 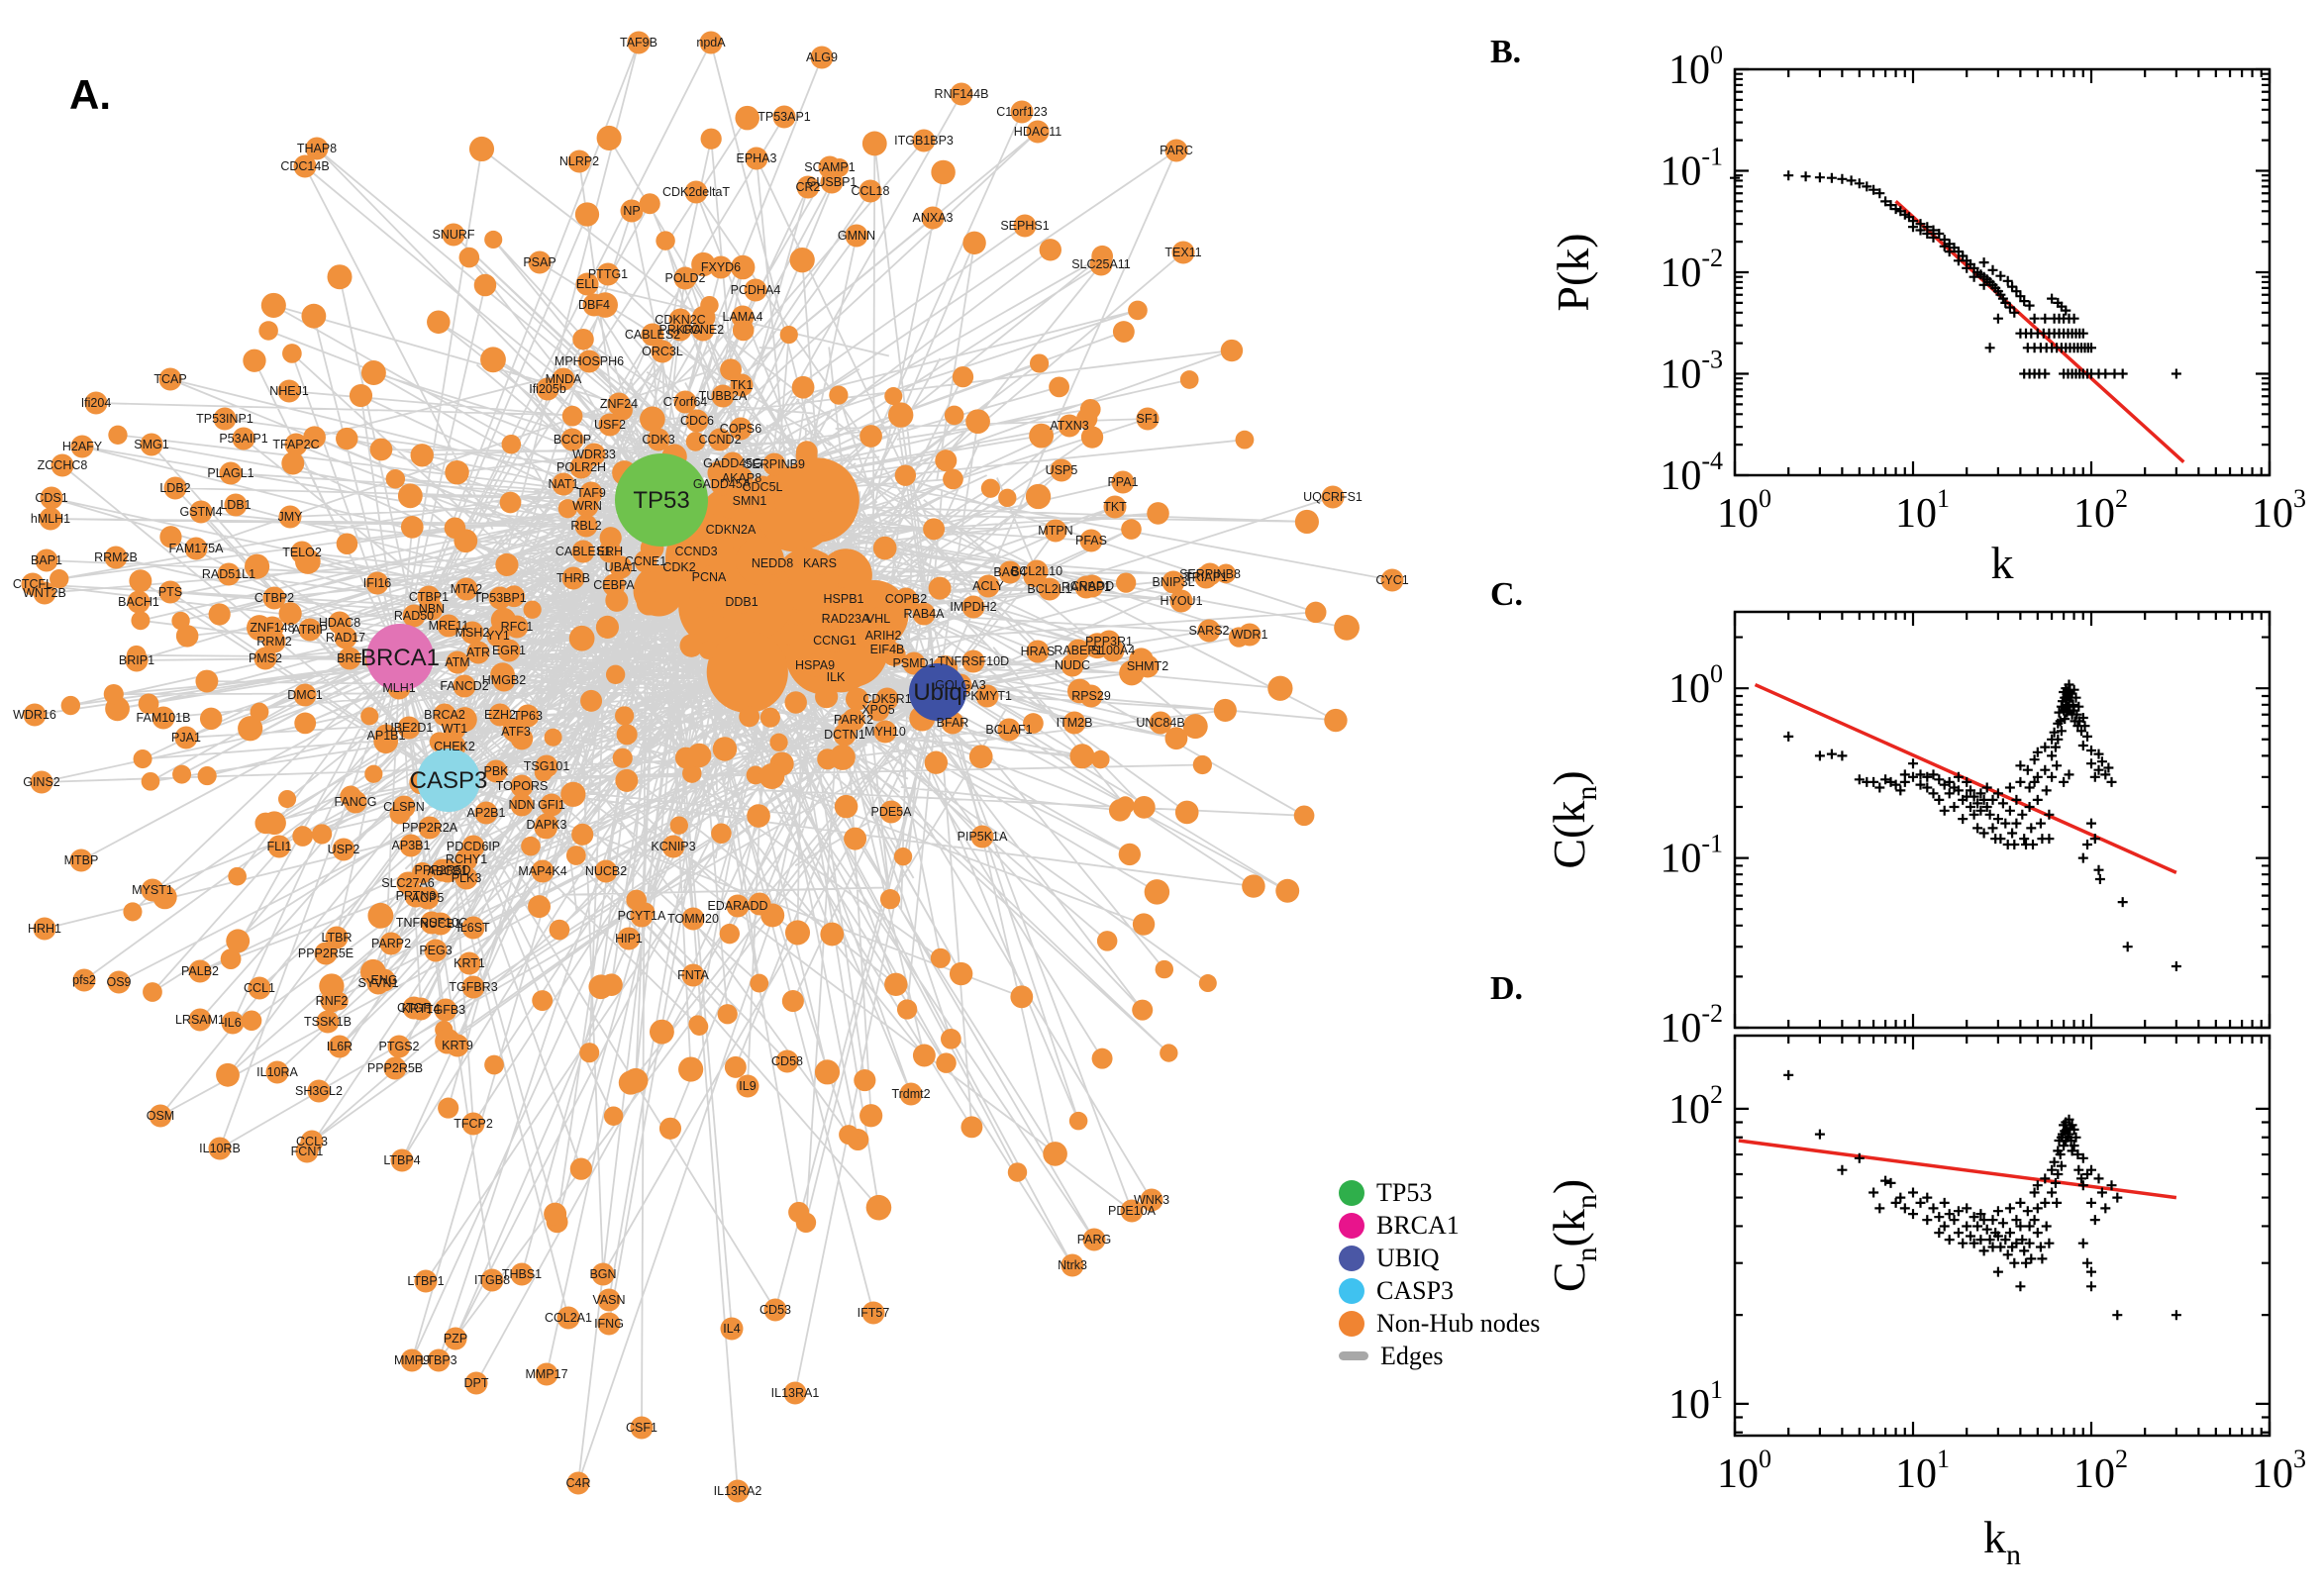 What do you see at coordinates (757, 158) in the screenshot?
I see `svg-text: EPHA3` at bounding box center [757, 158].